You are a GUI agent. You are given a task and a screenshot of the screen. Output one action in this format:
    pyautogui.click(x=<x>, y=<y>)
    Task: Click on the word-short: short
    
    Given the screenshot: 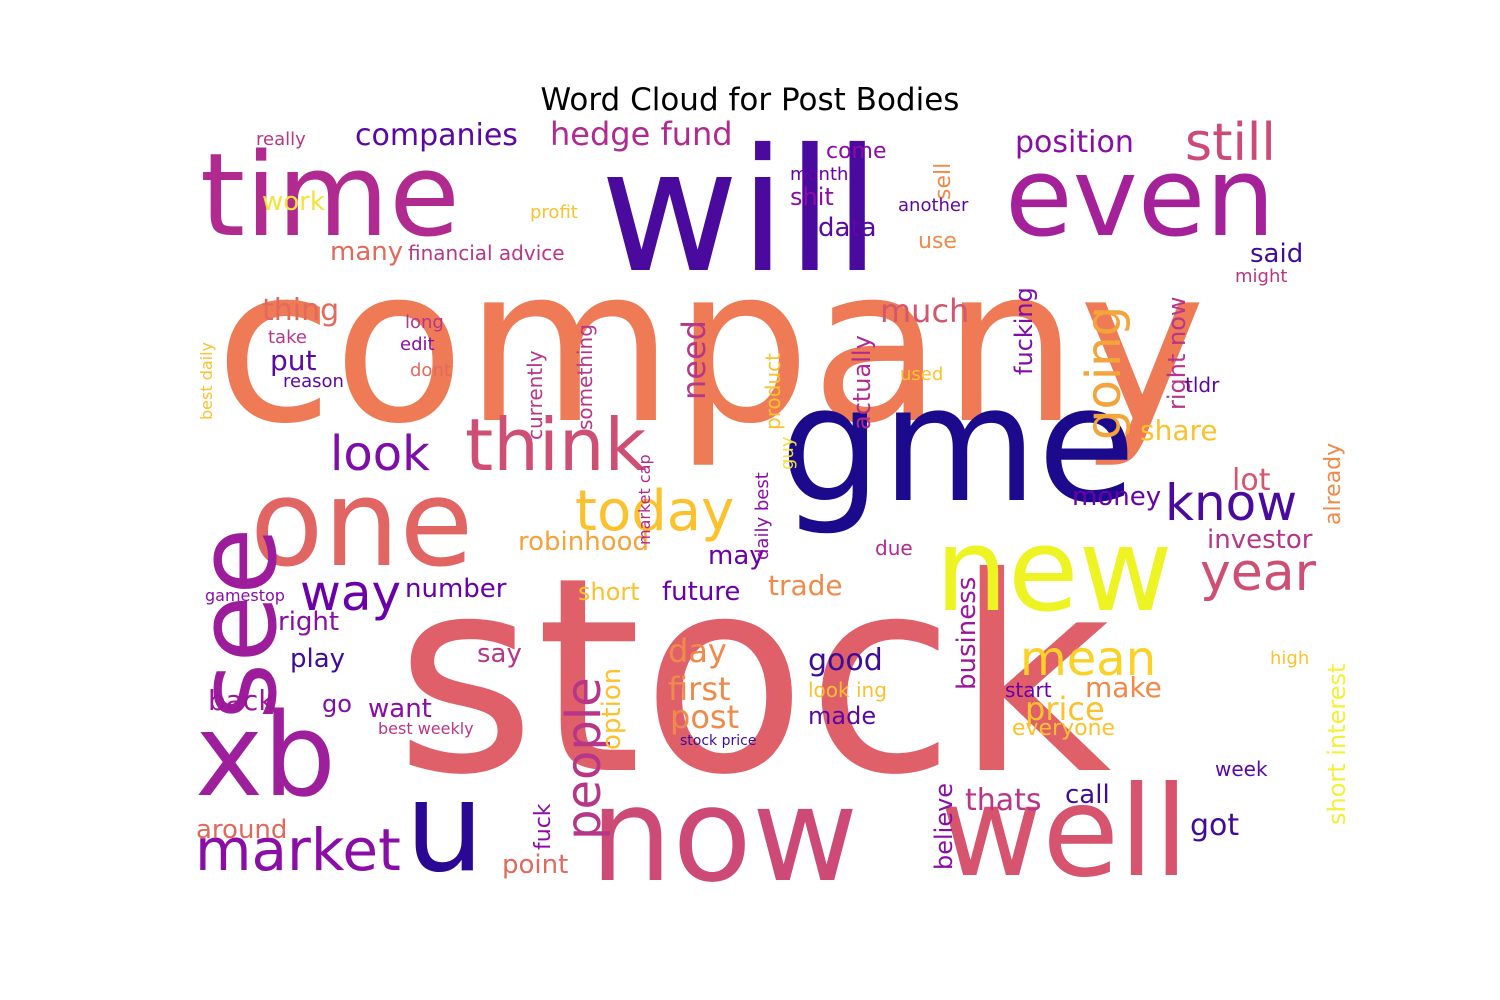 What is the action you would take?
    pyautogui.click(x=609, y=592)
    